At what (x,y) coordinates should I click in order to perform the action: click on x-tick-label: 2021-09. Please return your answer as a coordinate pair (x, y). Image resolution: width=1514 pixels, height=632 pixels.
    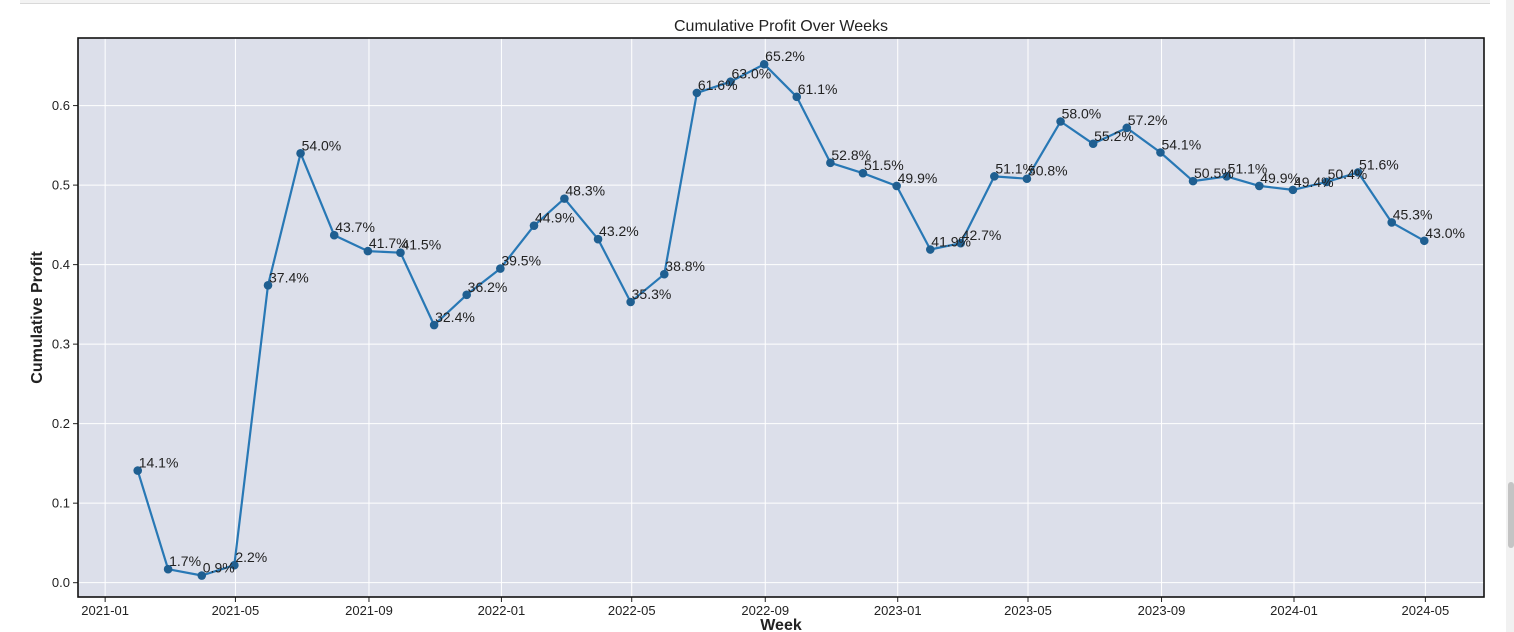
    Looking at the image, I should click on (369, 610).